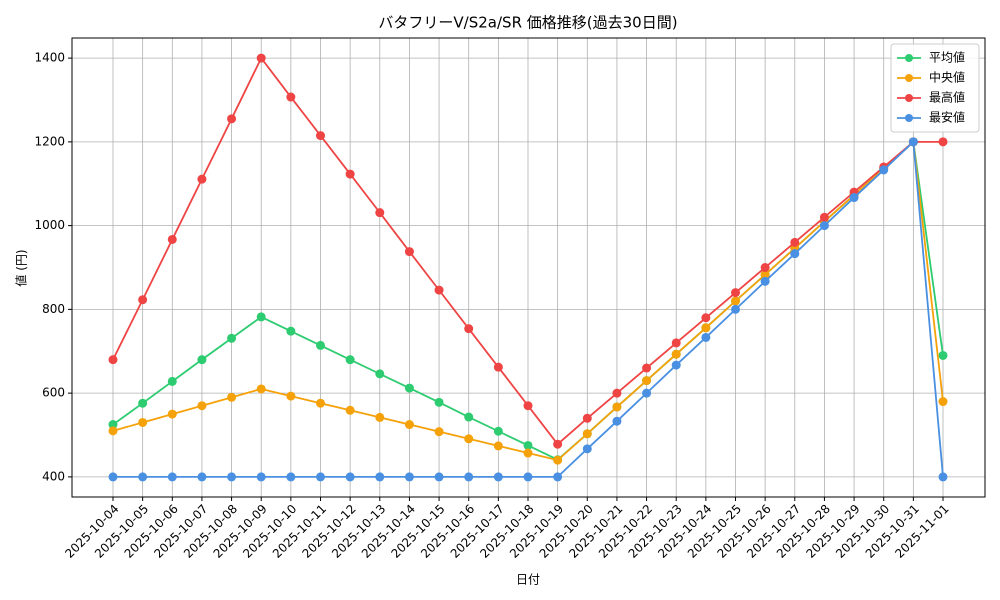 Image resolution: width=1000 pixels, height=600 pixels. Describe the element at coordinates (947, 97) in the screenshot. I see `legend-label: 最高値` at that location.